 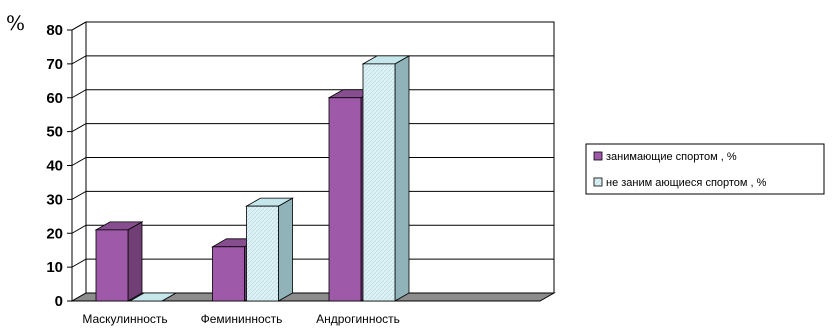 What do you see at coordinates (54, 233) in the screenshot?
I see `y-tick-label: 20` at bounding box center [54, 233].